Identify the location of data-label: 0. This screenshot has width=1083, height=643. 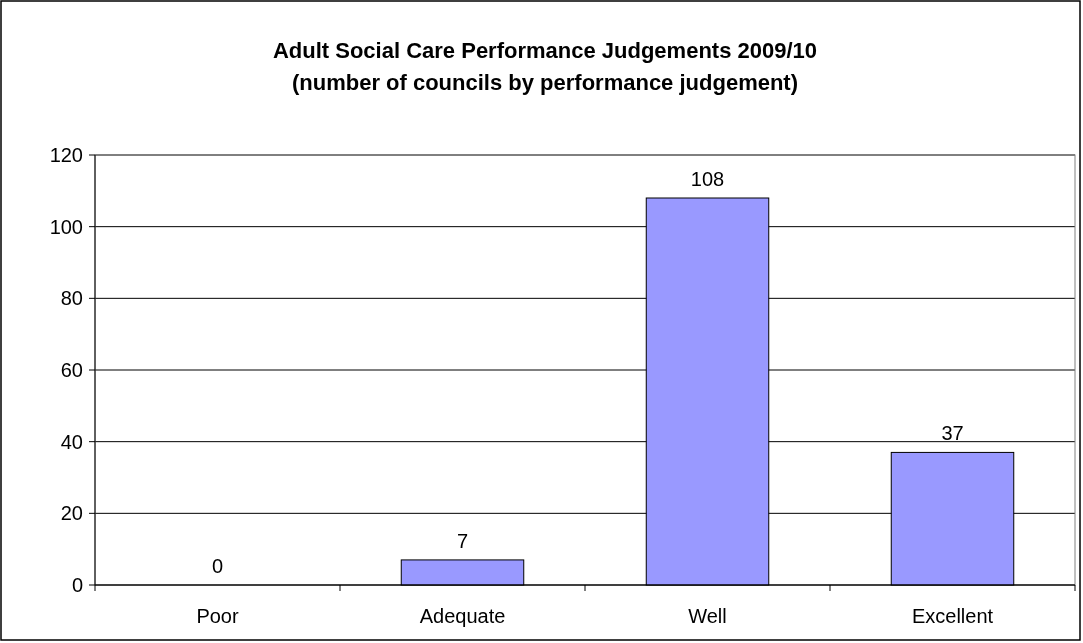
(217, 566).